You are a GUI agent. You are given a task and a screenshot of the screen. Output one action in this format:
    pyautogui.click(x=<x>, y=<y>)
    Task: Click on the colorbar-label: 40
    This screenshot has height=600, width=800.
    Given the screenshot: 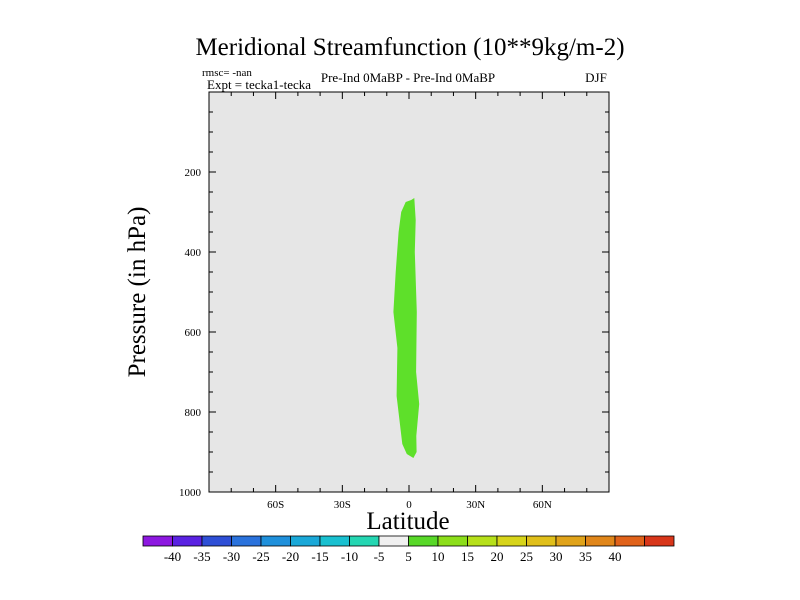 What is the action you would take?
    pyautogui.click(x=615, y=556)
    